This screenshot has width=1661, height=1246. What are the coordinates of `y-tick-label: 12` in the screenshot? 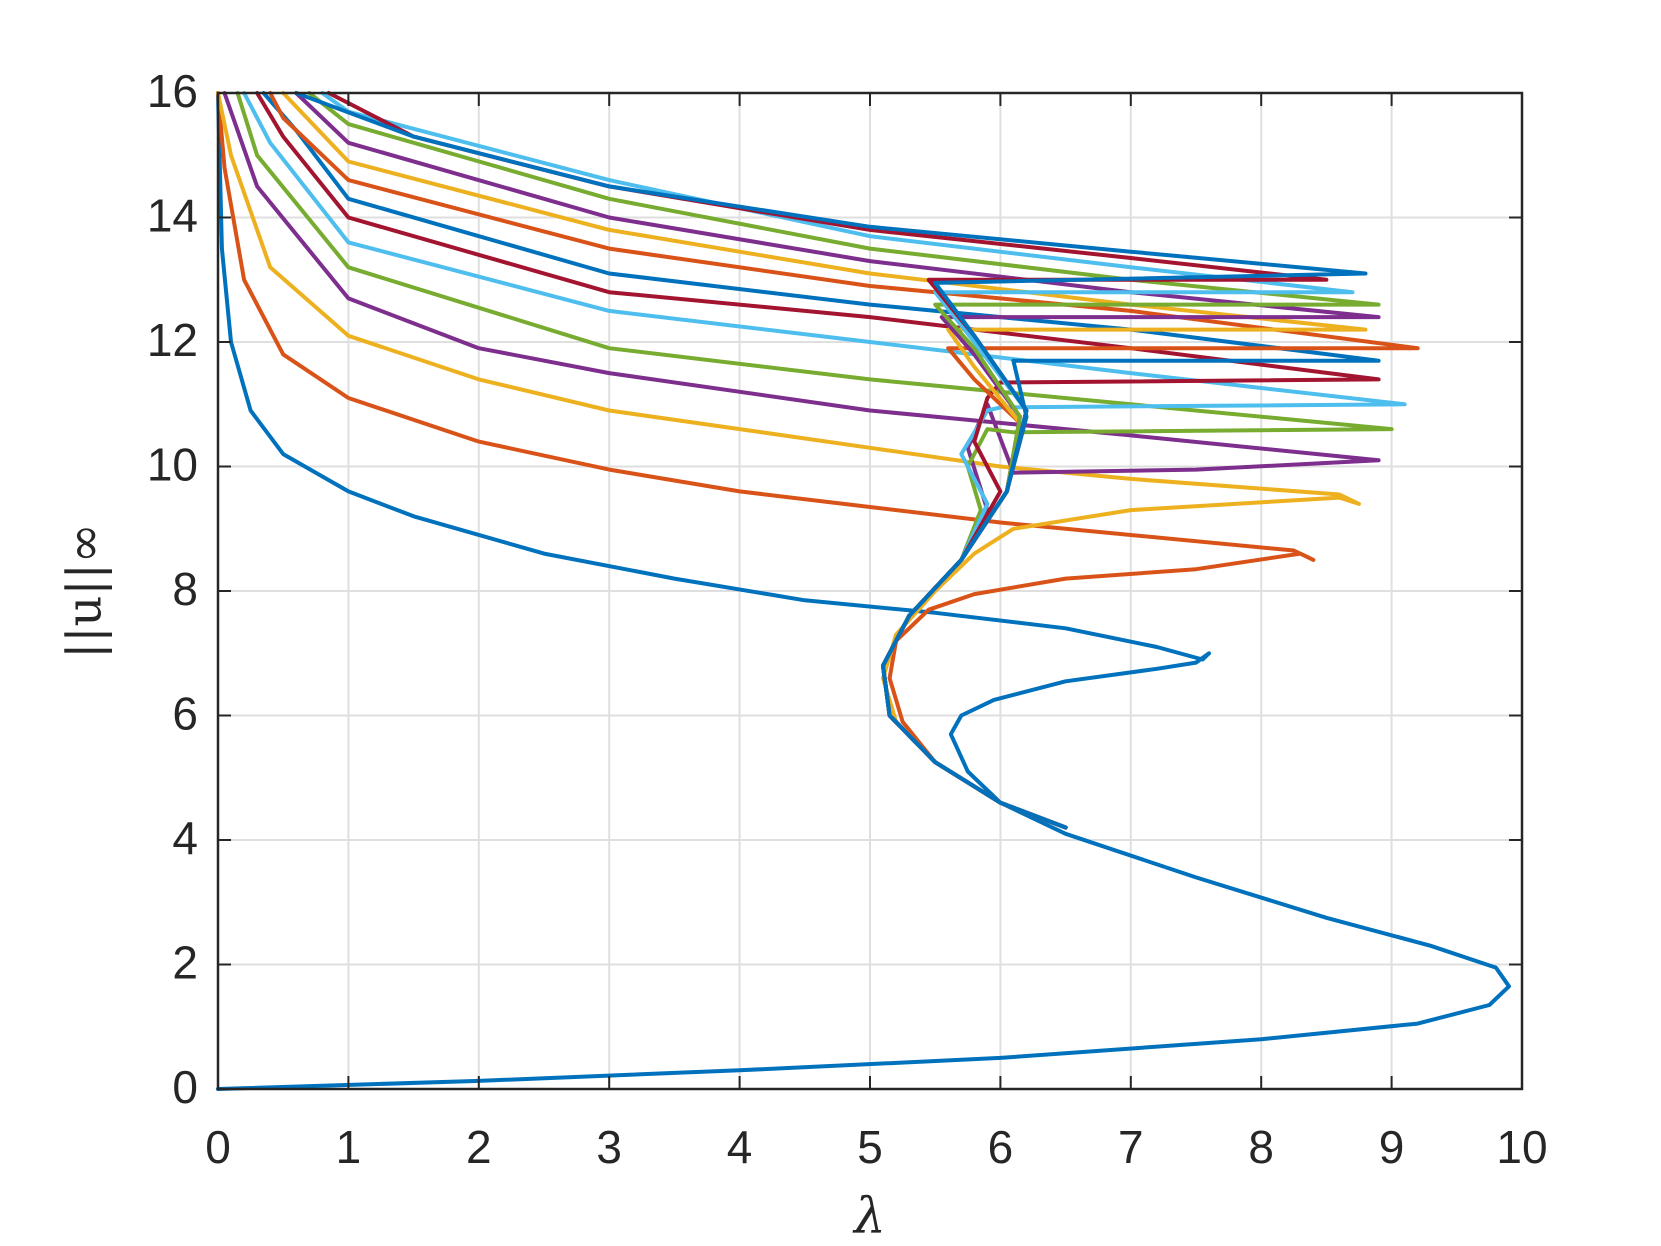 It's located at (172, 340).